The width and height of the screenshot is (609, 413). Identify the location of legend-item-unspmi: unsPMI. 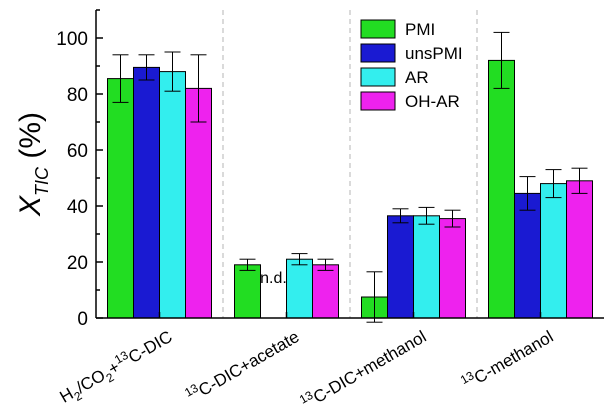
(411, 53).